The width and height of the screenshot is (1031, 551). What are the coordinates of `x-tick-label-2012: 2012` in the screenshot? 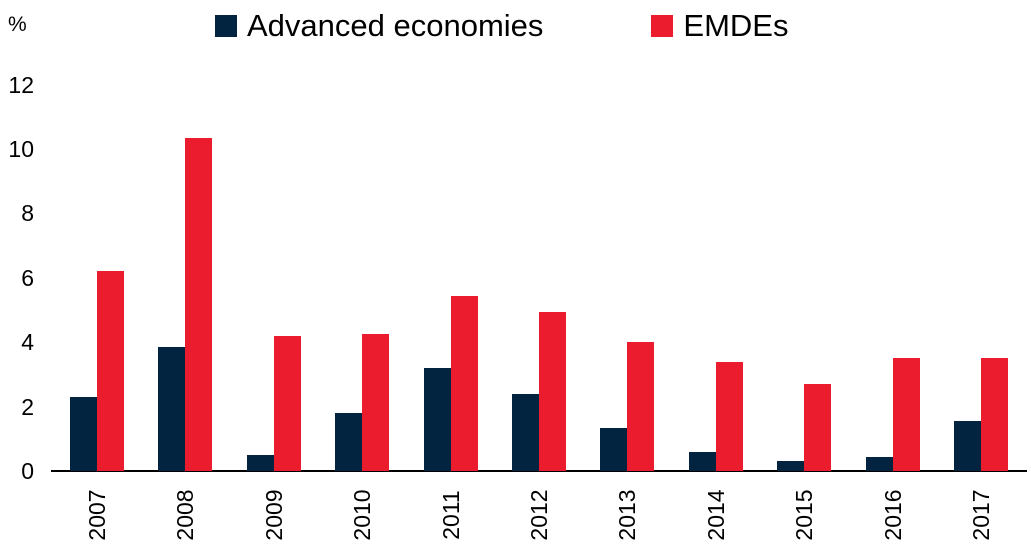 It's located at (539, 515).